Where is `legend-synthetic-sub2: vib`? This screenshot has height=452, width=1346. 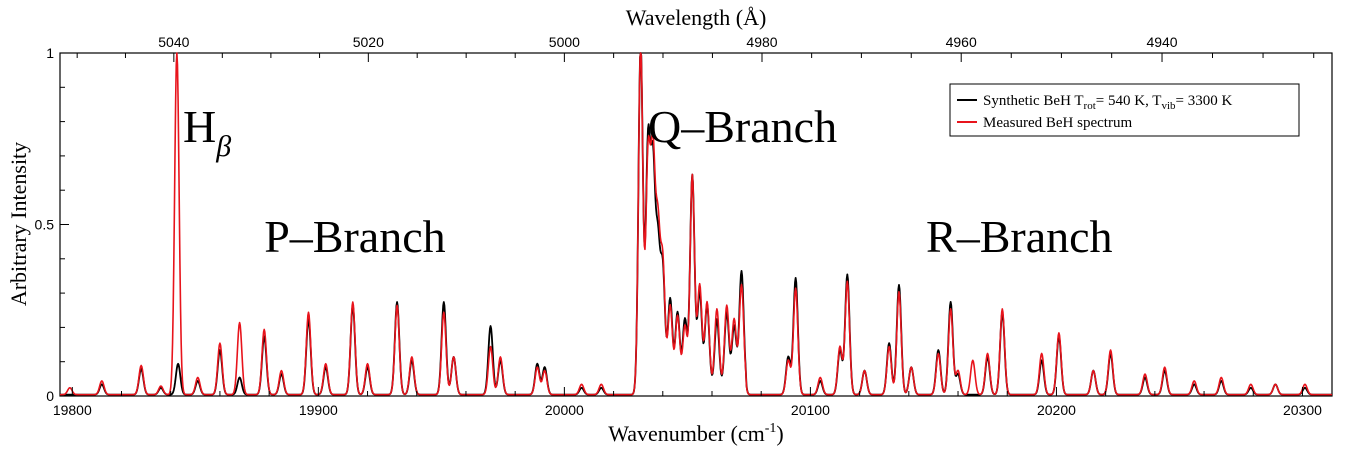 legend-synthetic-sub2: vib is located at coordinates (1168, 106).